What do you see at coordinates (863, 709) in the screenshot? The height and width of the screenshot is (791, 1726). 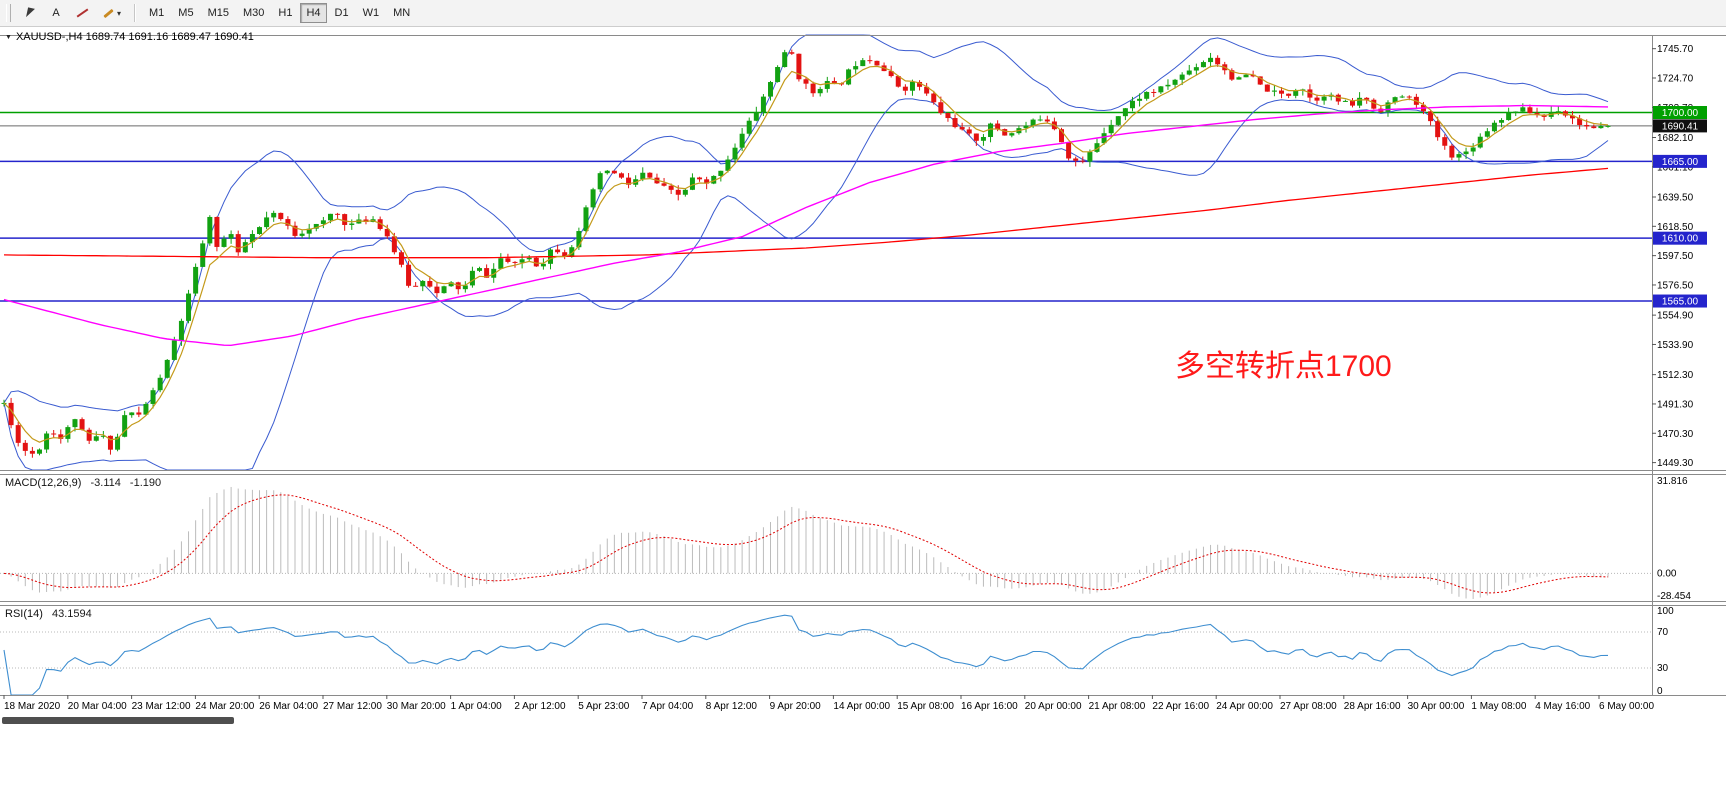 I see `time-axis` at bounding box center [863, 709].